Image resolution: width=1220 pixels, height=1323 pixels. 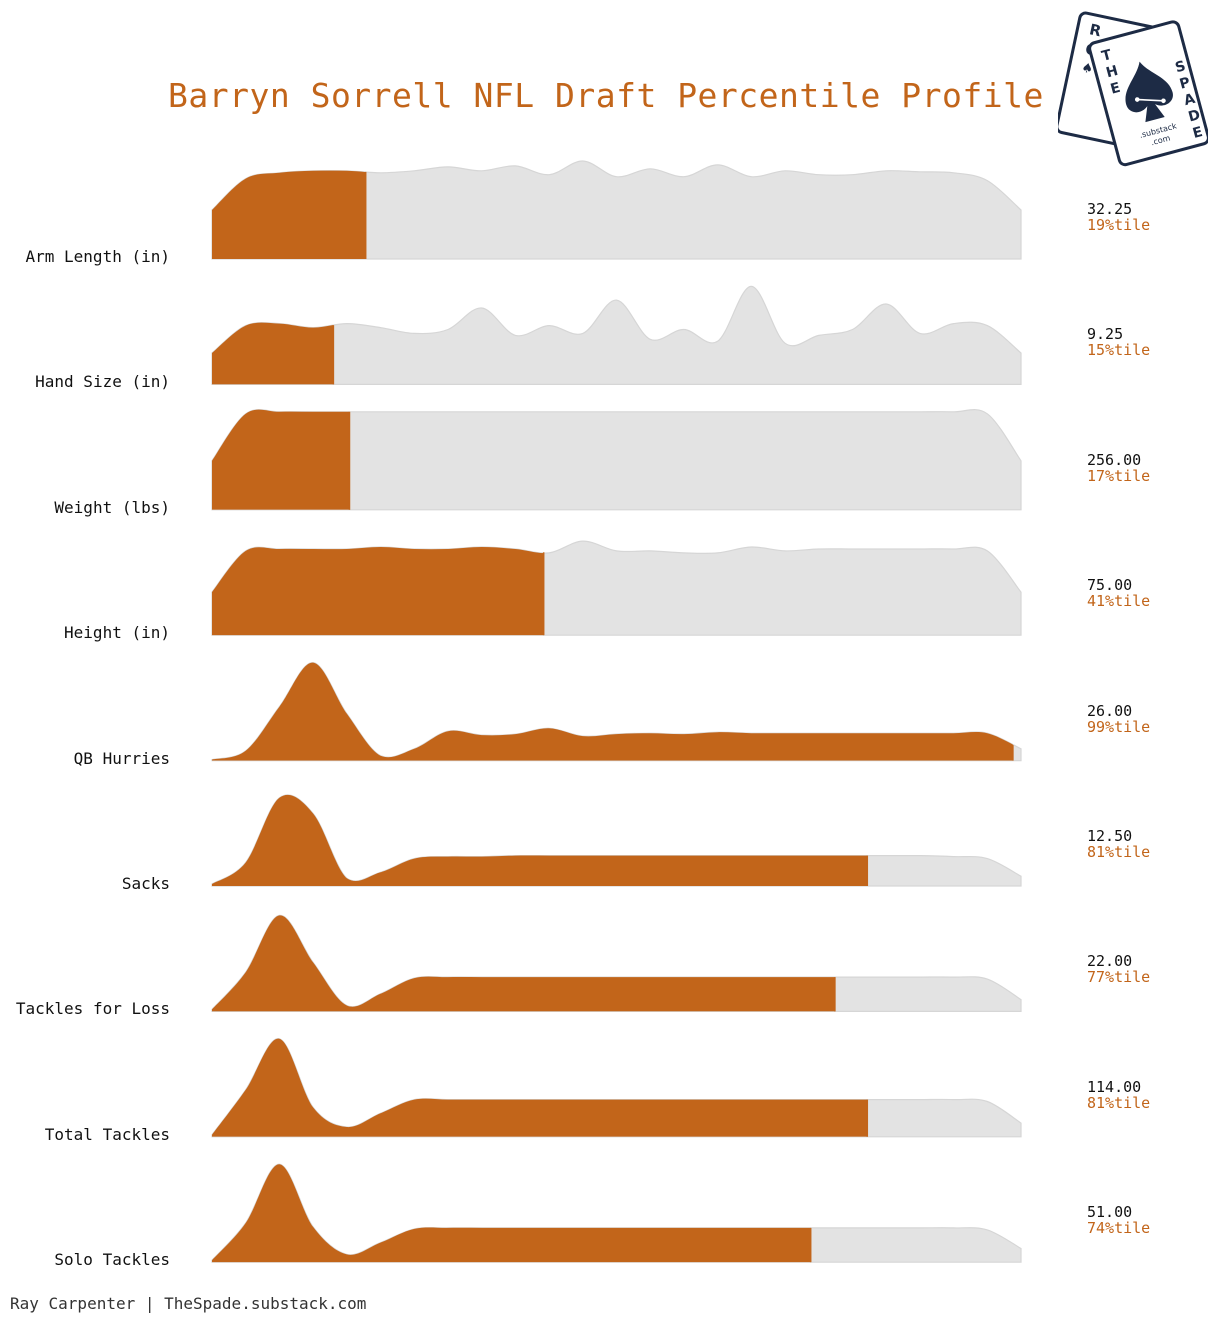 I want to click on metric-percentile-height-in: 41%tile, so click(x=1119, y=601).